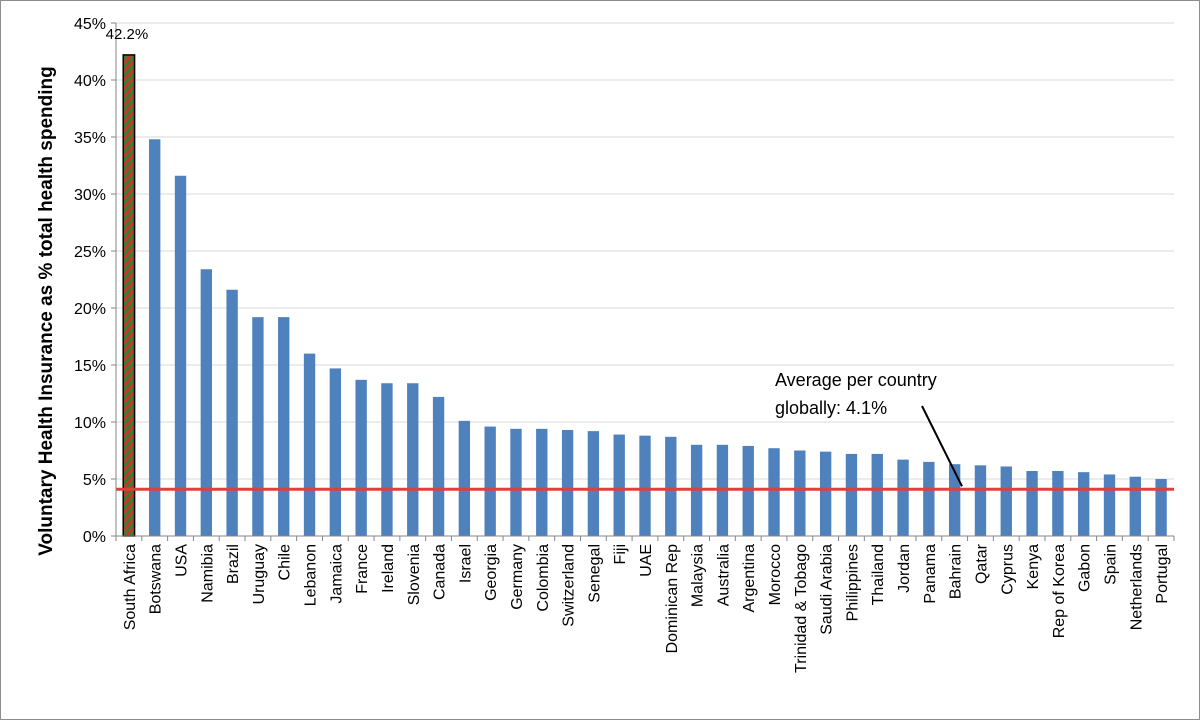 This screenshot has height=724, width=1200. Describe the element at coordinates (1162, 574) in the screenshot. I see `x-tick-label: Portugal` at that location.